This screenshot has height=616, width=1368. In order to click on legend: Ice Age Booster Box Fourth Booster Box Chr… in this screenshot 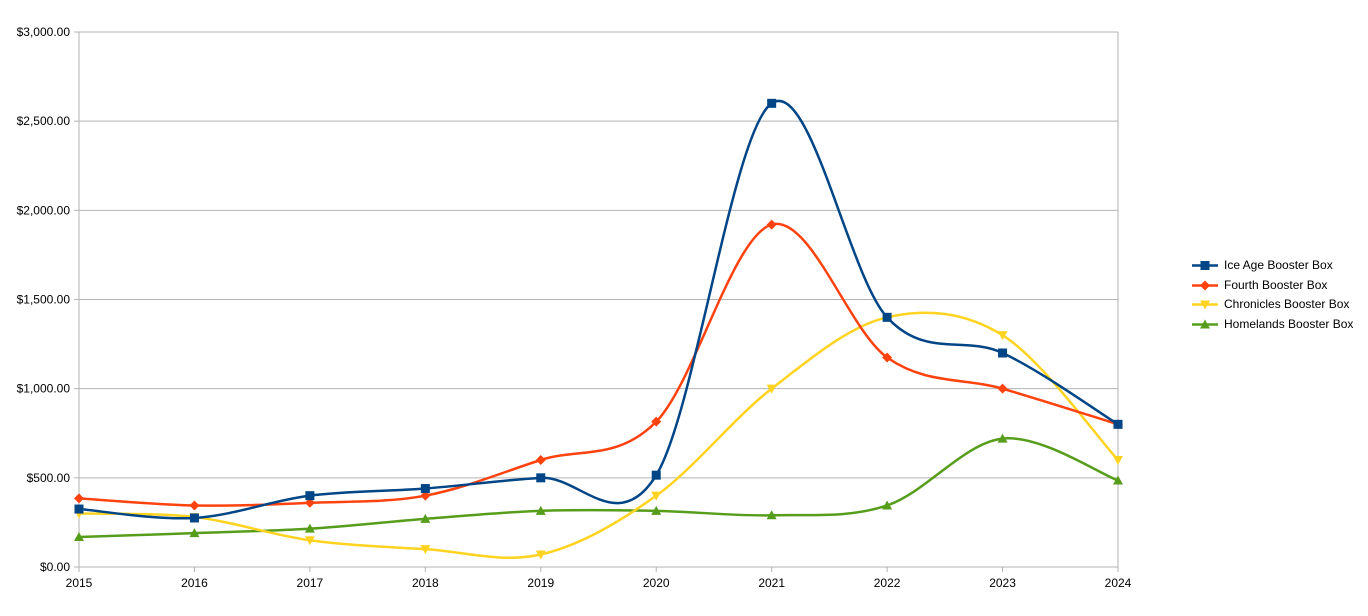, I will do `click(1278, 295)`.